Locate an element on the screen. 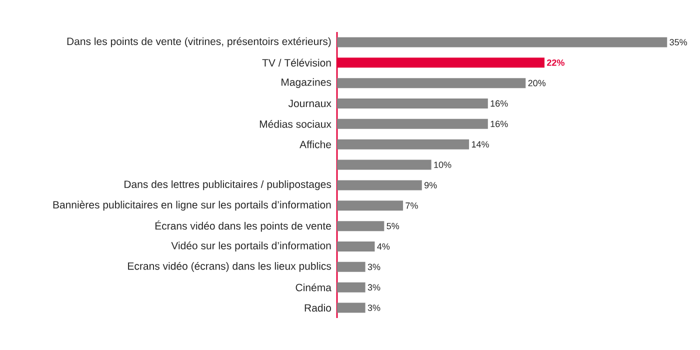 The width and height of the screenshot is (700, 350). y-tick-label: Dans des lettres publicitaires / publipostages is located at coordinates (228, 185).